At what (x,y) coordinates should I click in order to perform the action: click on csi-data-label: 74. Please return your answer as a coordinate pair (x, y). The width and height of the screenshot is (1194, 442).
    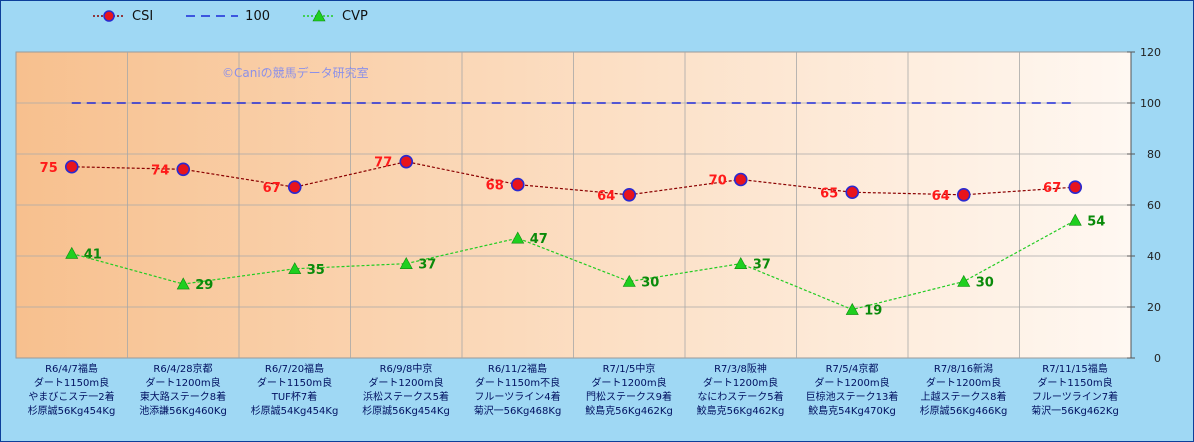
    Looking at the image, I should click on (160, 170).